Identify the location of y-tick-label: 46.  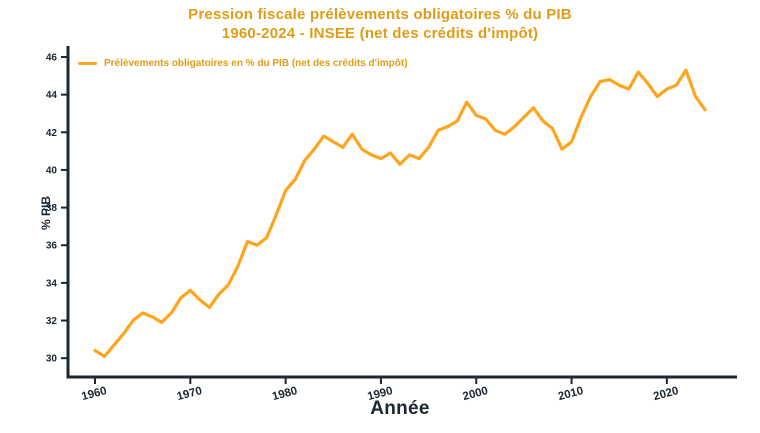
(52, 58).